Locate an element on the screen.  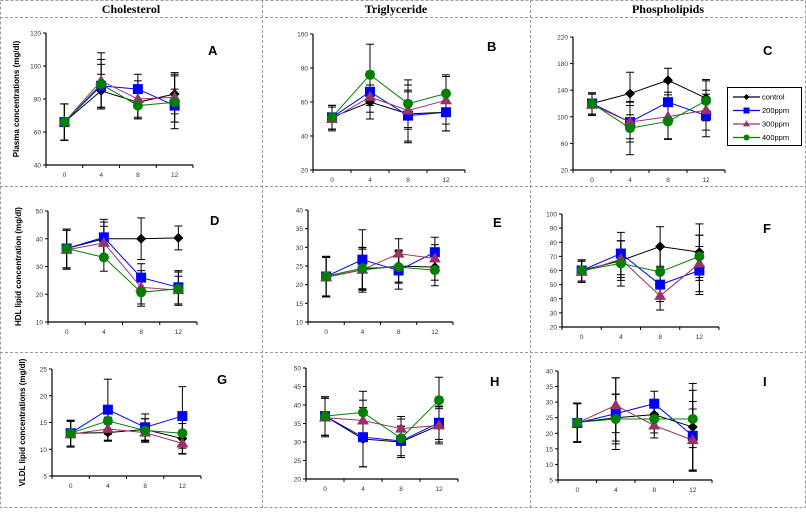
chart-panel-F: 20 30 40 50 60 70 80 90 100 0 4 8 12 F is located at coordinates (658, 277).